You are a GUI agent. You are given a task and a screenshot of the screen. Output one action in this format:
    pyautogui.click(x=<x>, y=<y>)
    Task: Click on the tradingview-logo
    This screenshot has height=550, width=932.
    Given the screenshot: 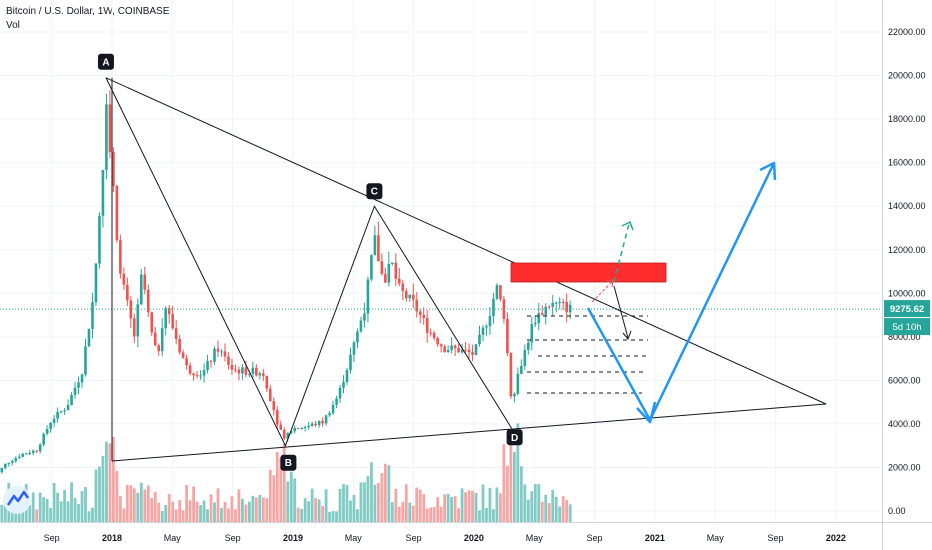 What is the action you would take?
    pyautogui.click(x=17, y=500)
    